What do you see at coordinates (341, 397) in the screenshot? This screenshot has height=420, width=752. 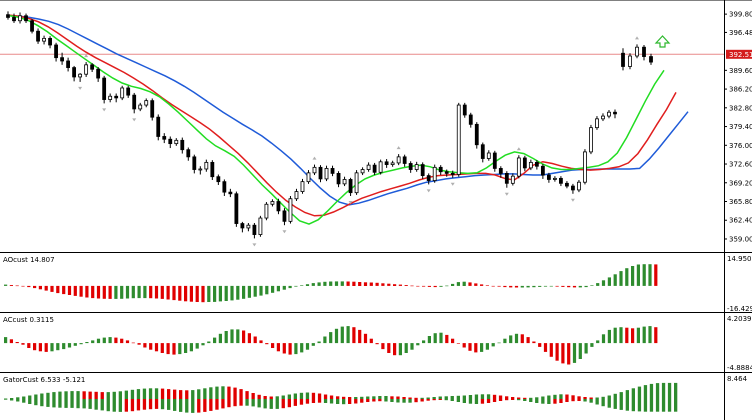 I see `gator-histogram` at bounding box center [341, 397].